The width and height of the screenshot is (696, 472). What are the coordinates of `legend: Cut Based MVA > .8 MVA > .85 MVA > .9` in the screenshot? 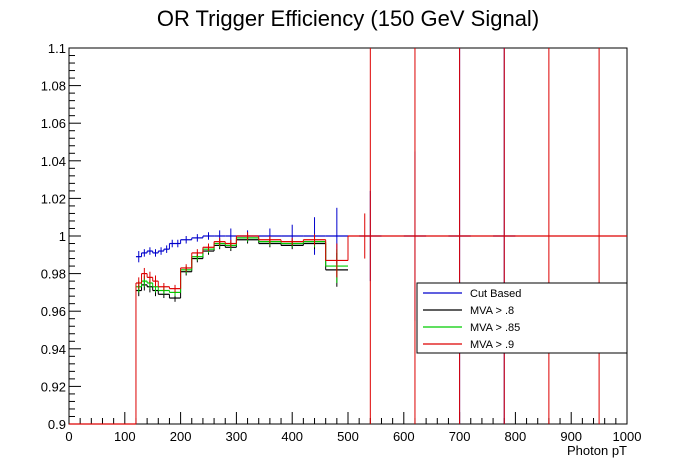 It's located at (522, 318).